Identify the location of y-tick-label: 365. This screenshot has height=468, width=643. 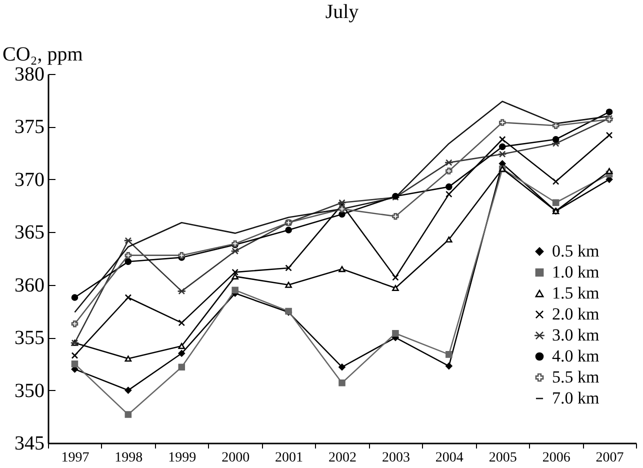
(29, 233).